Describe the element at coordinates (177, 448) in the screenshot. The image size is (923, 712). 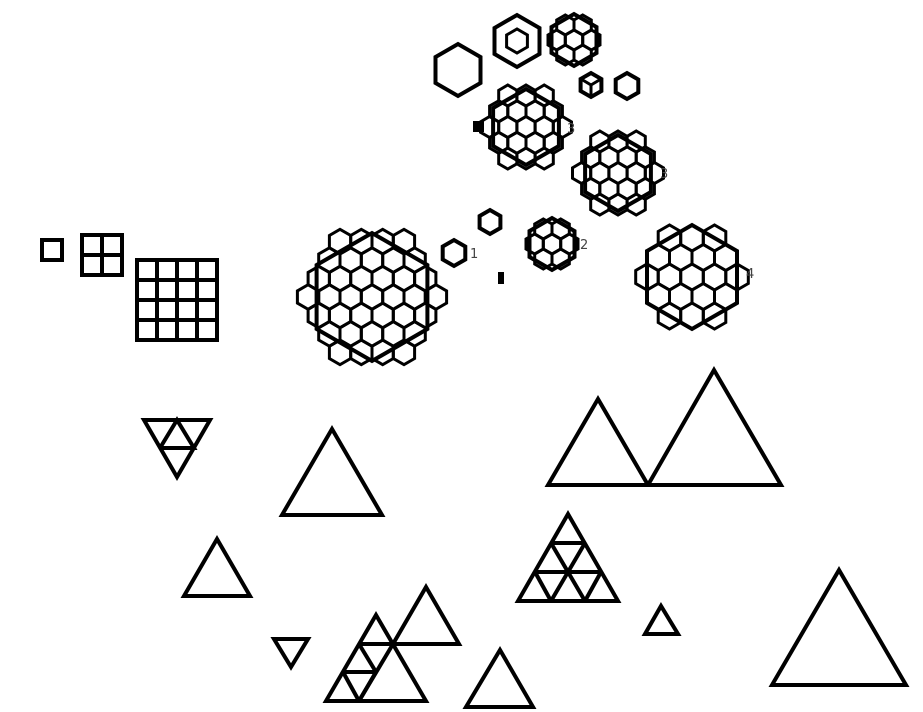
I see `inverted-triangle-subdivided` at that location.